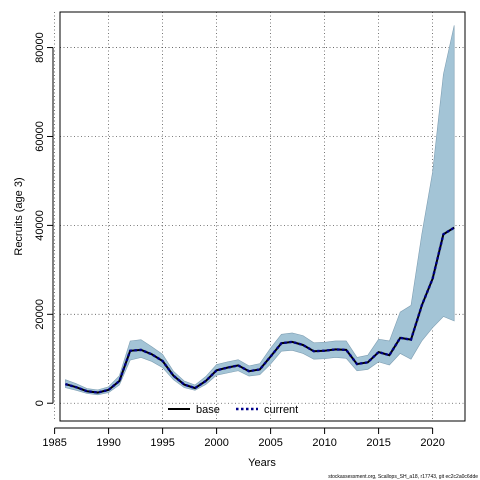 This screenshot has width=480, height=480. What do you see at coordinates (162, 443) in the screenshot?
I see `x-tick-label: 1995` at bounding box center [162, 443].